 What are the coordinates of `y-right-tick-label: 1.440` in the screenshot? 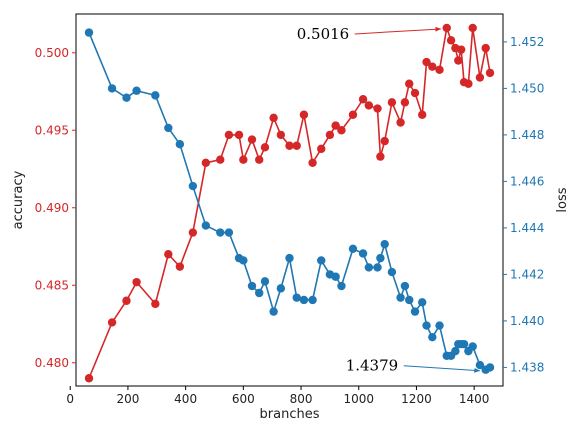 It's located at (527, 321).